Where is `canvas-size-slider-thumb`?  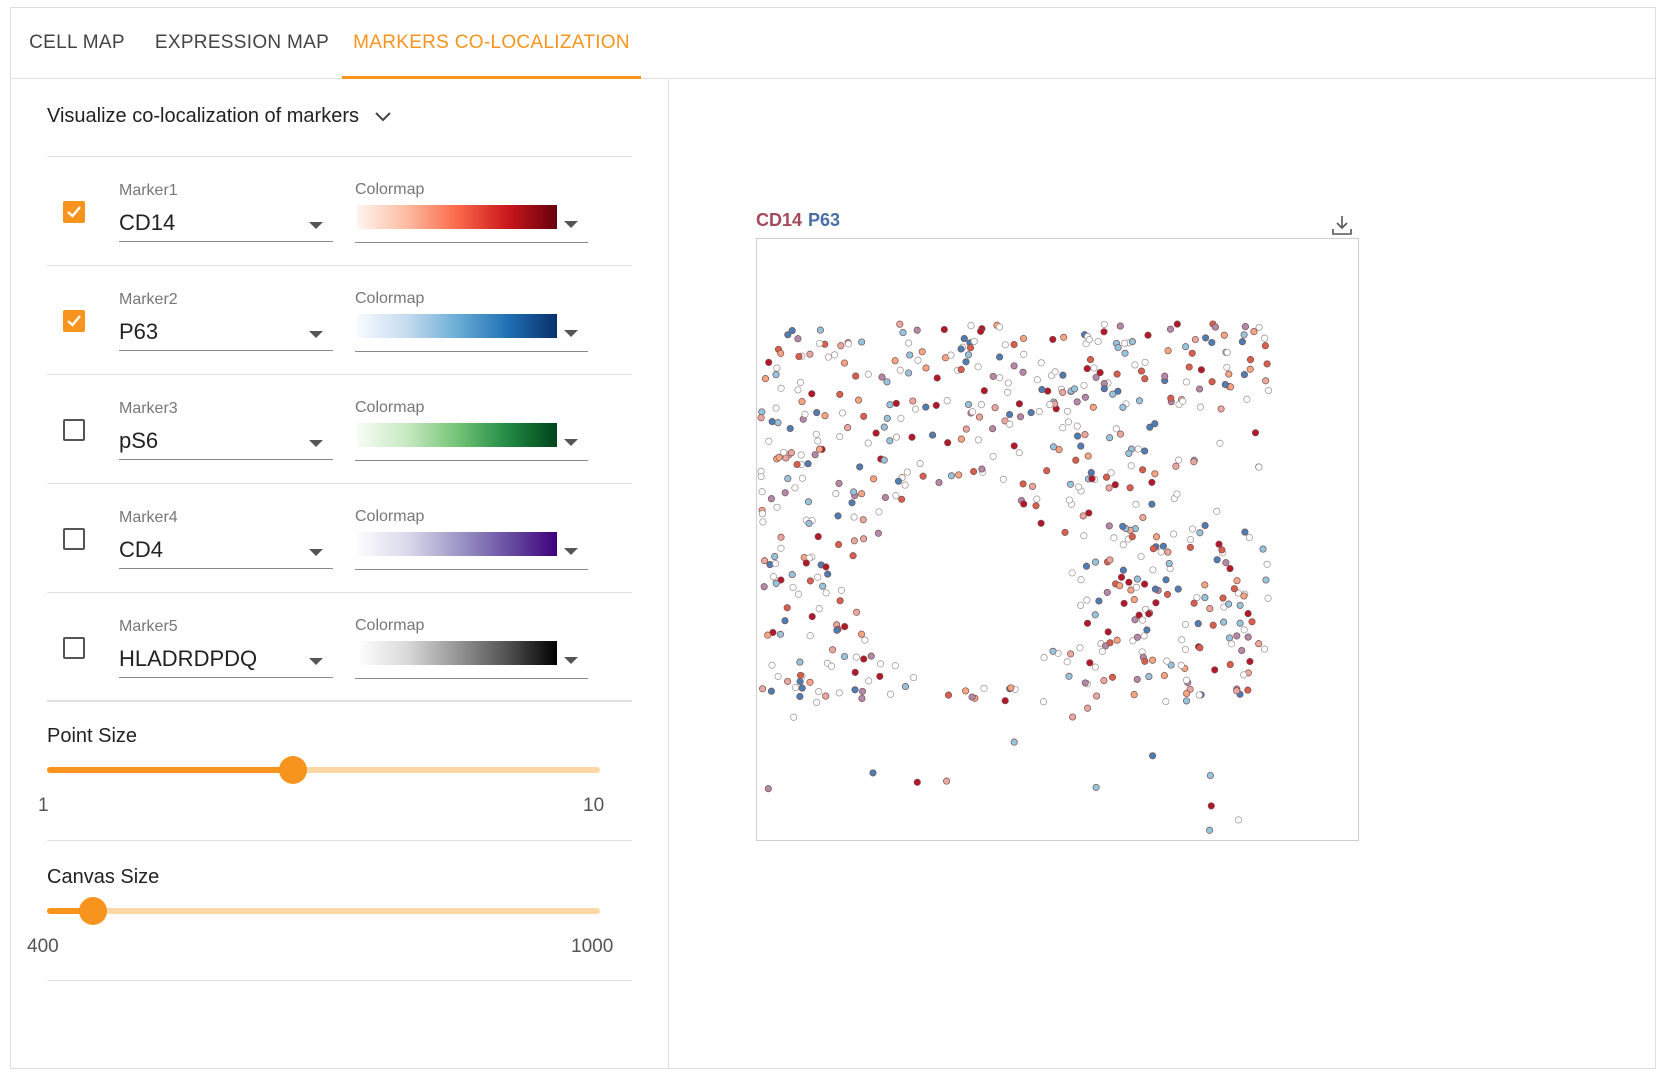
canvas-size-slider-thumb is located at coordinates (93, 911).